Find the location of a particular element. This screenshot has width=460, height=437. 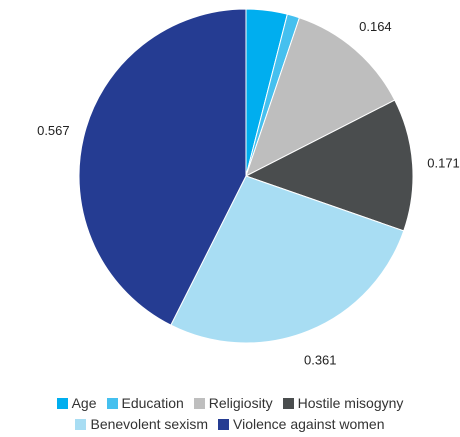

legend-swatch-education is located at coordinates (112, 403).